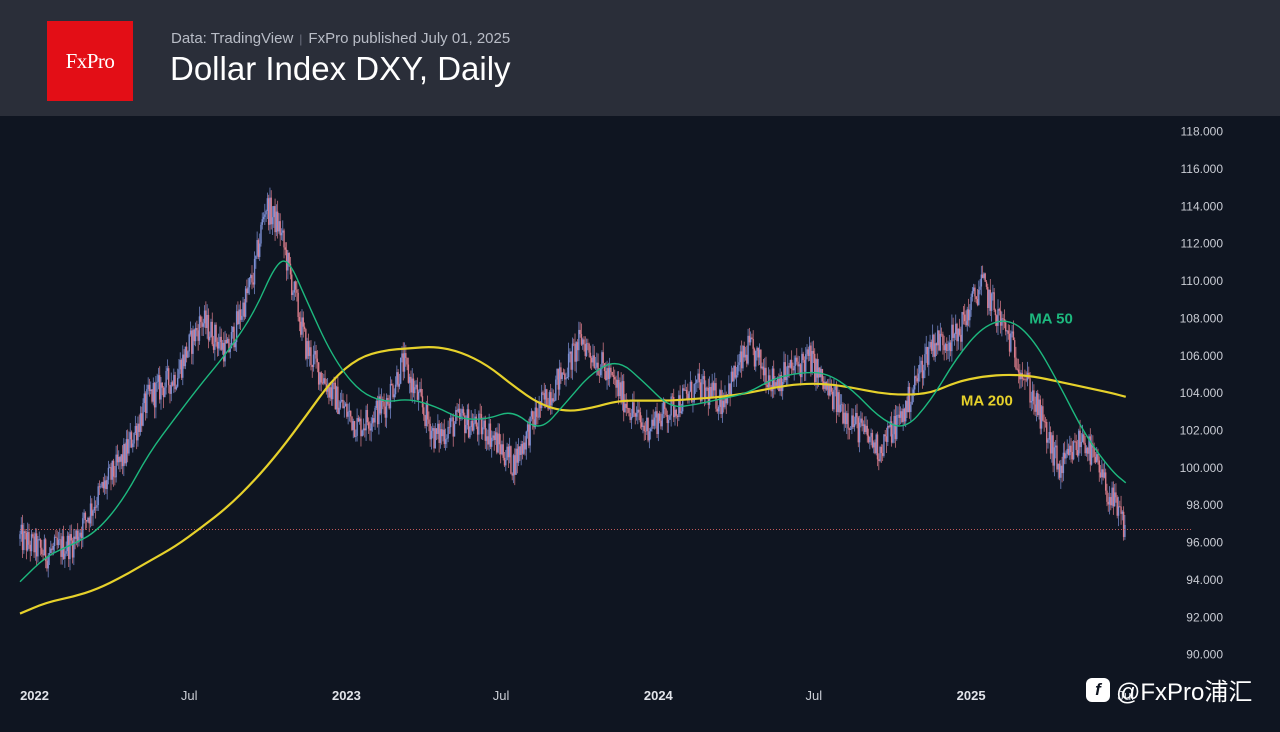  I want to click on published-date: FxPro published July 01, 2025, so click(409, 38).